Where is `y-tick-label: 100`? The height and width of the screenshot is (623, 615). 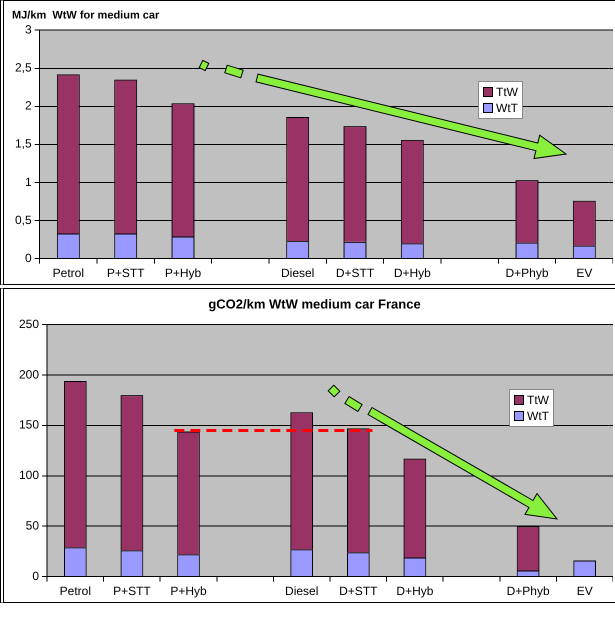
y-tick-label: 100 is located at coordinates (29, 475).